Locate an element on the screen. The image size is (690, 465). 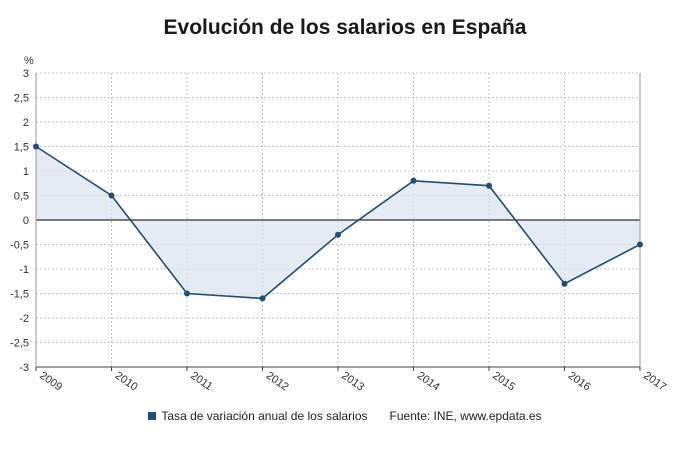
x-tick-label: 2010 is located at coordinates (126, 382).